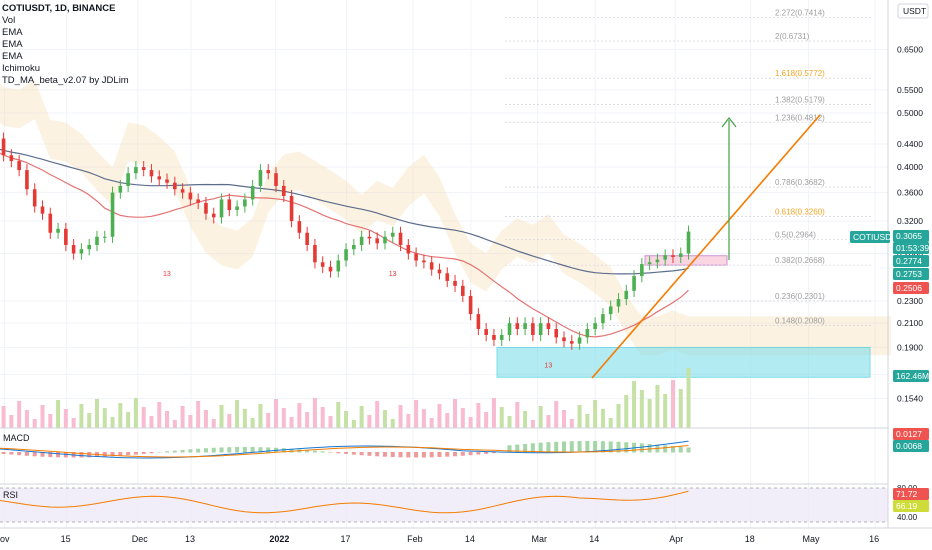 This screenshot has height=550, width=932. Describe the element at coordinates (874, 539) in the screenshot. I see `time-tick-label: 16` at that location.